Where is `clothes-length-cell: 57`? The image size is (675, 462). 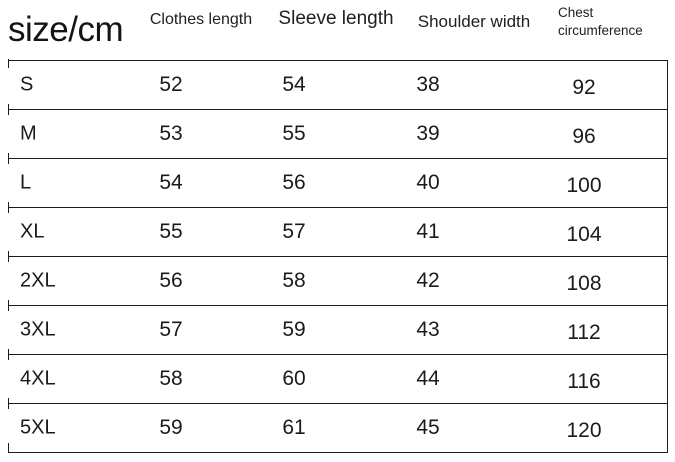
clothes-length-cell: 57 is located at coordinates (171, 329).